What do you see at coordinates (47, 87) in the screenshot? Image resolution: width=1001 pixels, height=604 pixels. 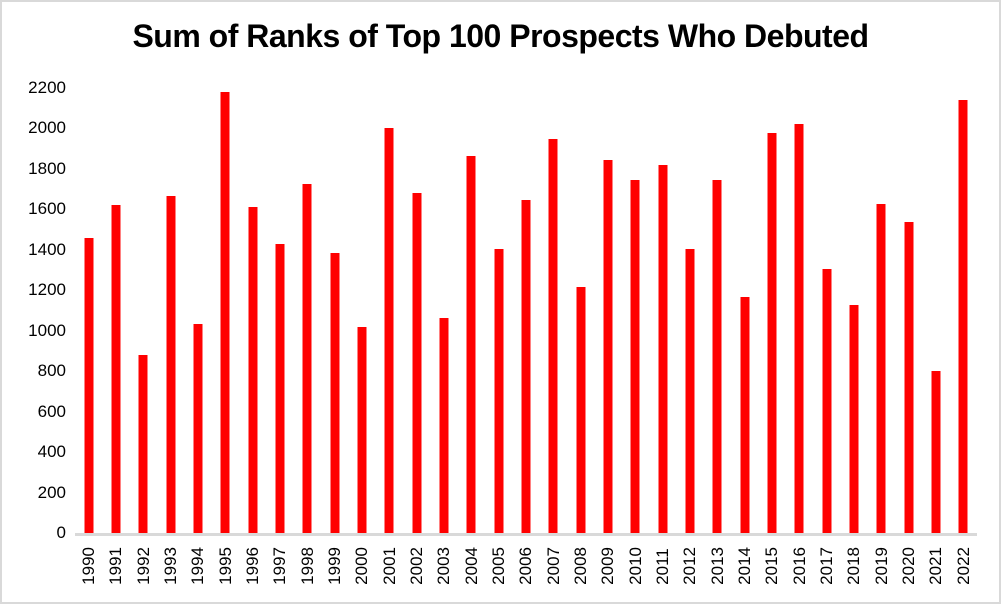 I see `y-tick-label-2200: 2200` at bounding box center [47, 87].